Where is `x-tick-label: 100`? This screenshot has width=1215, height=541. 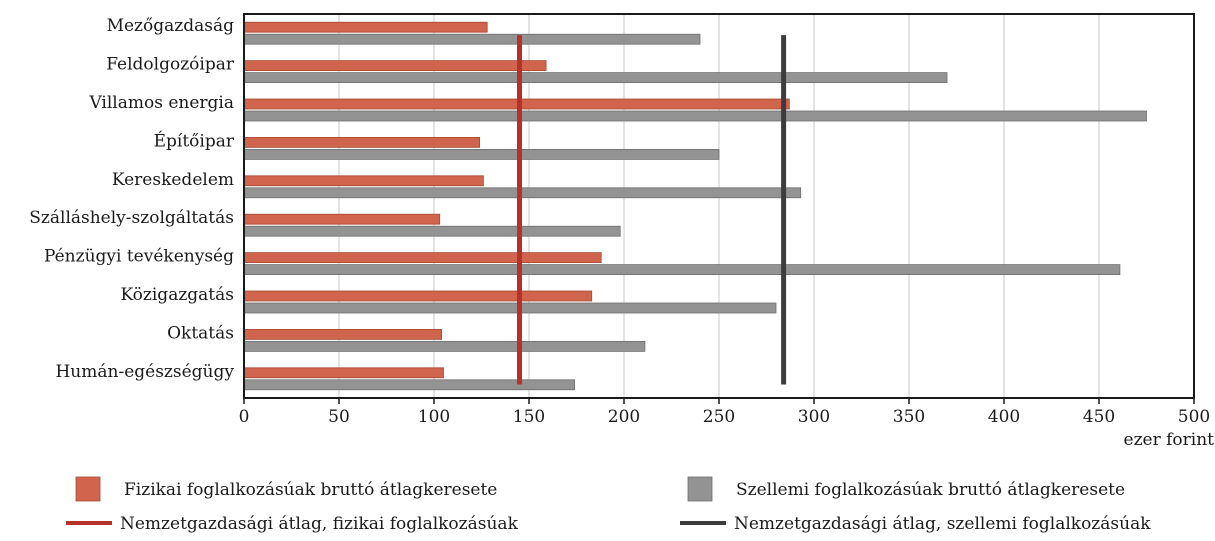
x-tick-label: 100 is located at coordinates (434, 417).